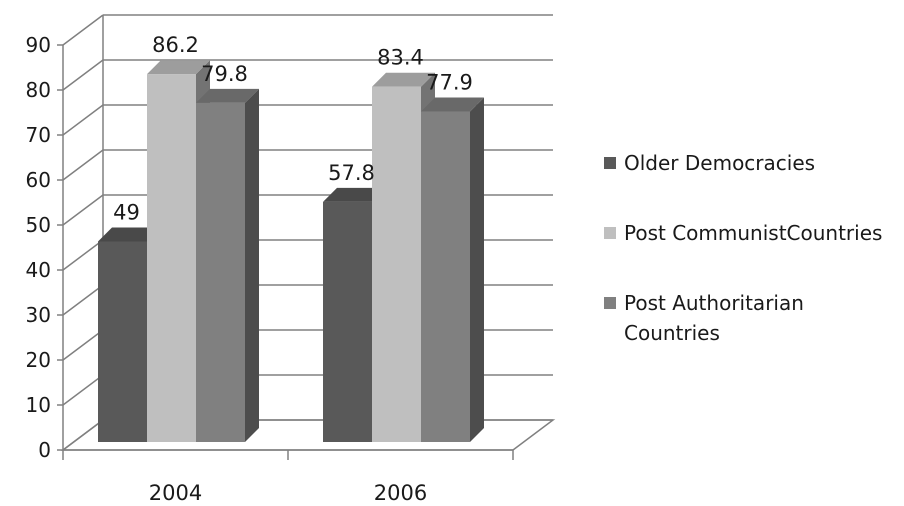  I want to click on y-tick-label: 30, so click(38, 315).